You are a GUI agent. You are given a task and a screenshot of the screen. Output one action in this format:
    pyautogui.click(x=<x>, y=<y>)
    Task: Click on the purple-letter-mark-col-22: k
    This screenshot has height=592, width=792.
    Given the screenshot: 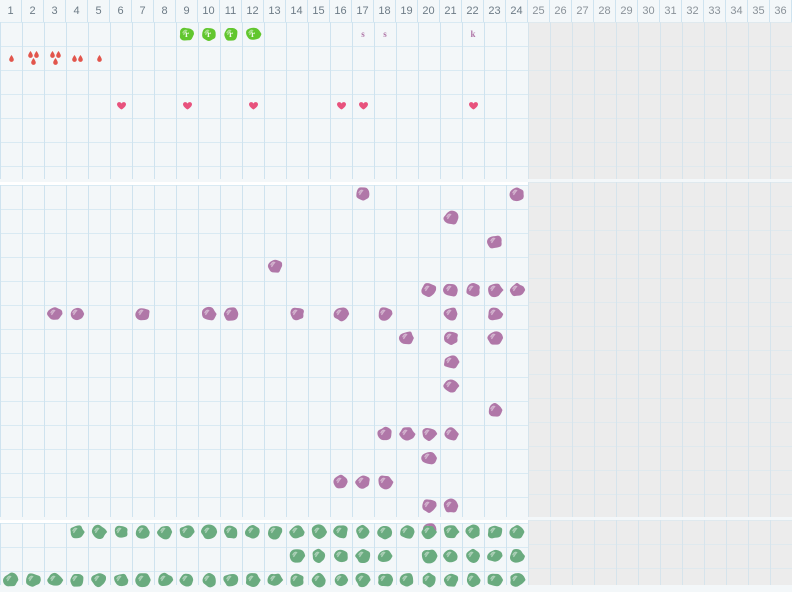 What is the action you would take?
    pyautogui.click(x=473, y=34)
    